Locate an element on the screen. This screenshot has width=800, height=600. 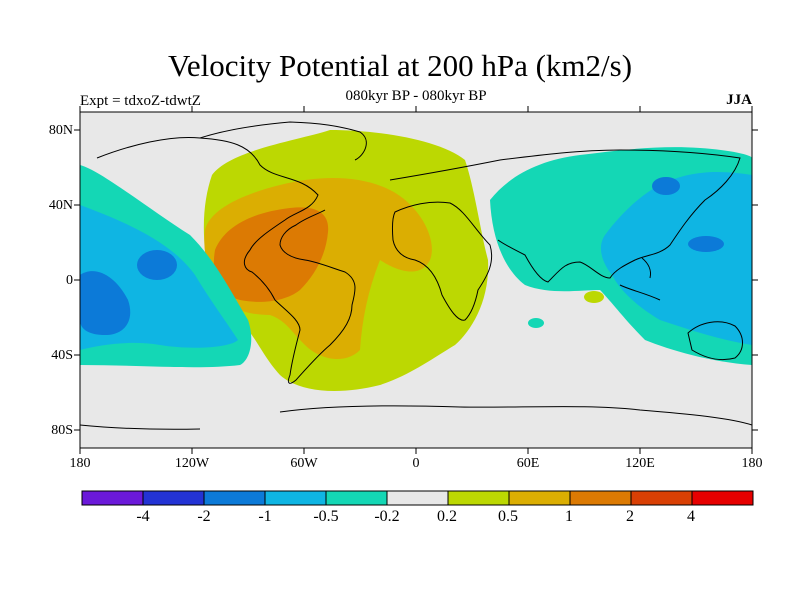
experiment-label: Expt = tdxoZ-tdwtZ is located at coordinates (140, 101).